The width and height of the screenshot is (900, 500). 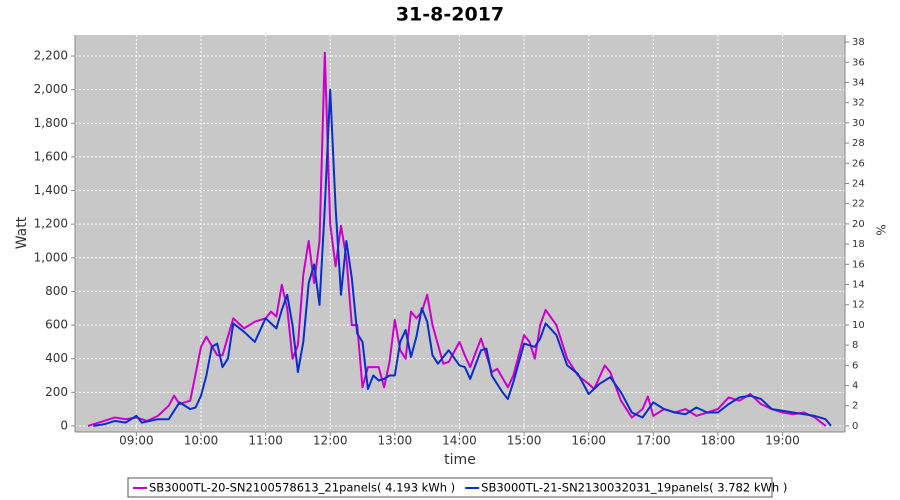 I want to click on y2-tick-label: 34, so click(x=858, y=82).